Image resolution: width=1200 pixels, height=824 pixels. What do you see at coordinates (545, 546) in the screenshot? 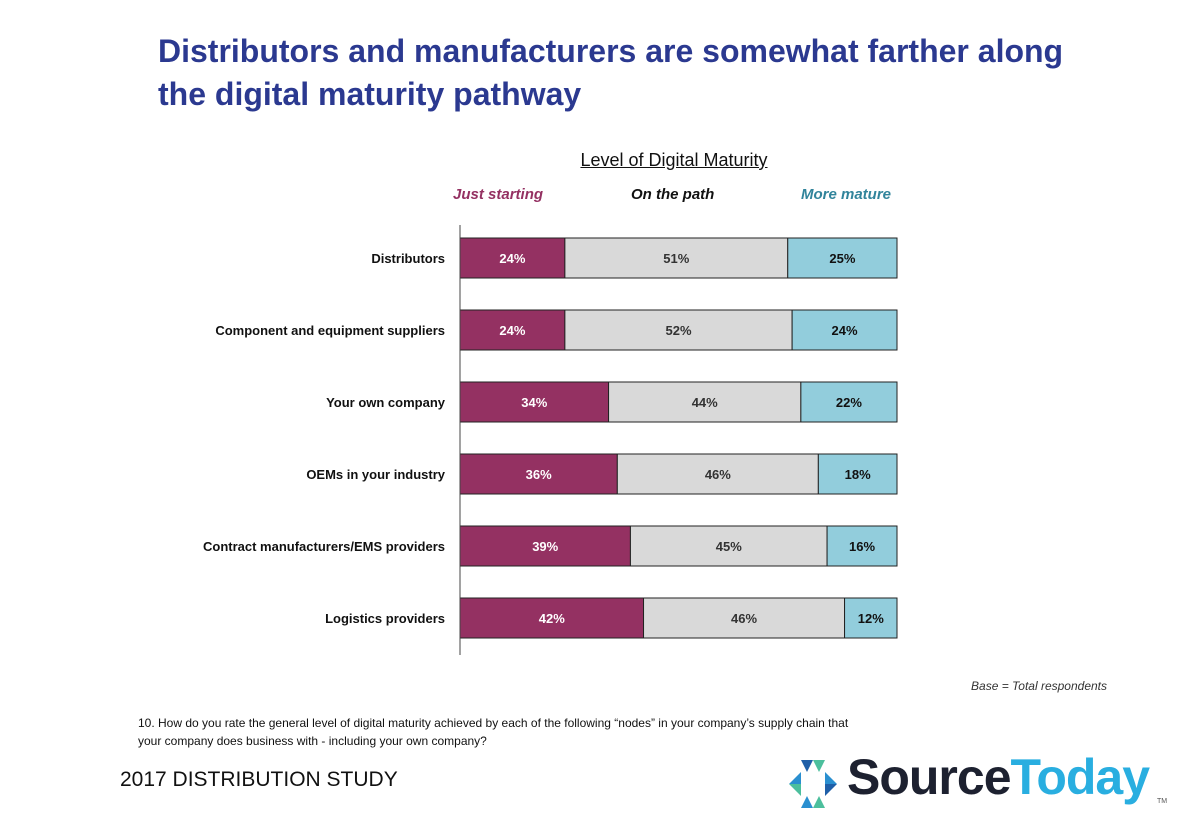
I see `data-label: 39%` at bounding box center [545, 546].